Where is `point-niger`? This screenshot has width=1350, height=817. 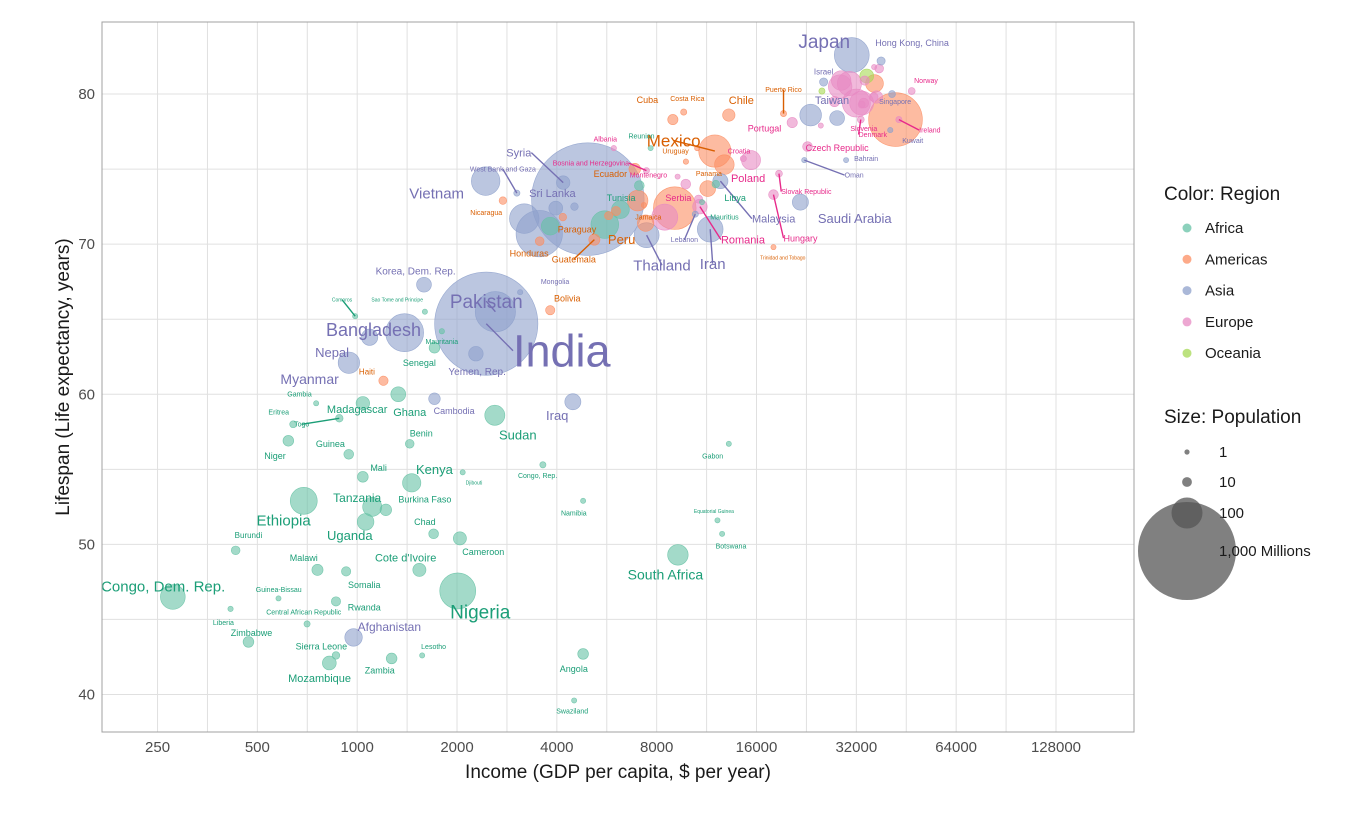 point-niger is located at coordinates (288, 441).